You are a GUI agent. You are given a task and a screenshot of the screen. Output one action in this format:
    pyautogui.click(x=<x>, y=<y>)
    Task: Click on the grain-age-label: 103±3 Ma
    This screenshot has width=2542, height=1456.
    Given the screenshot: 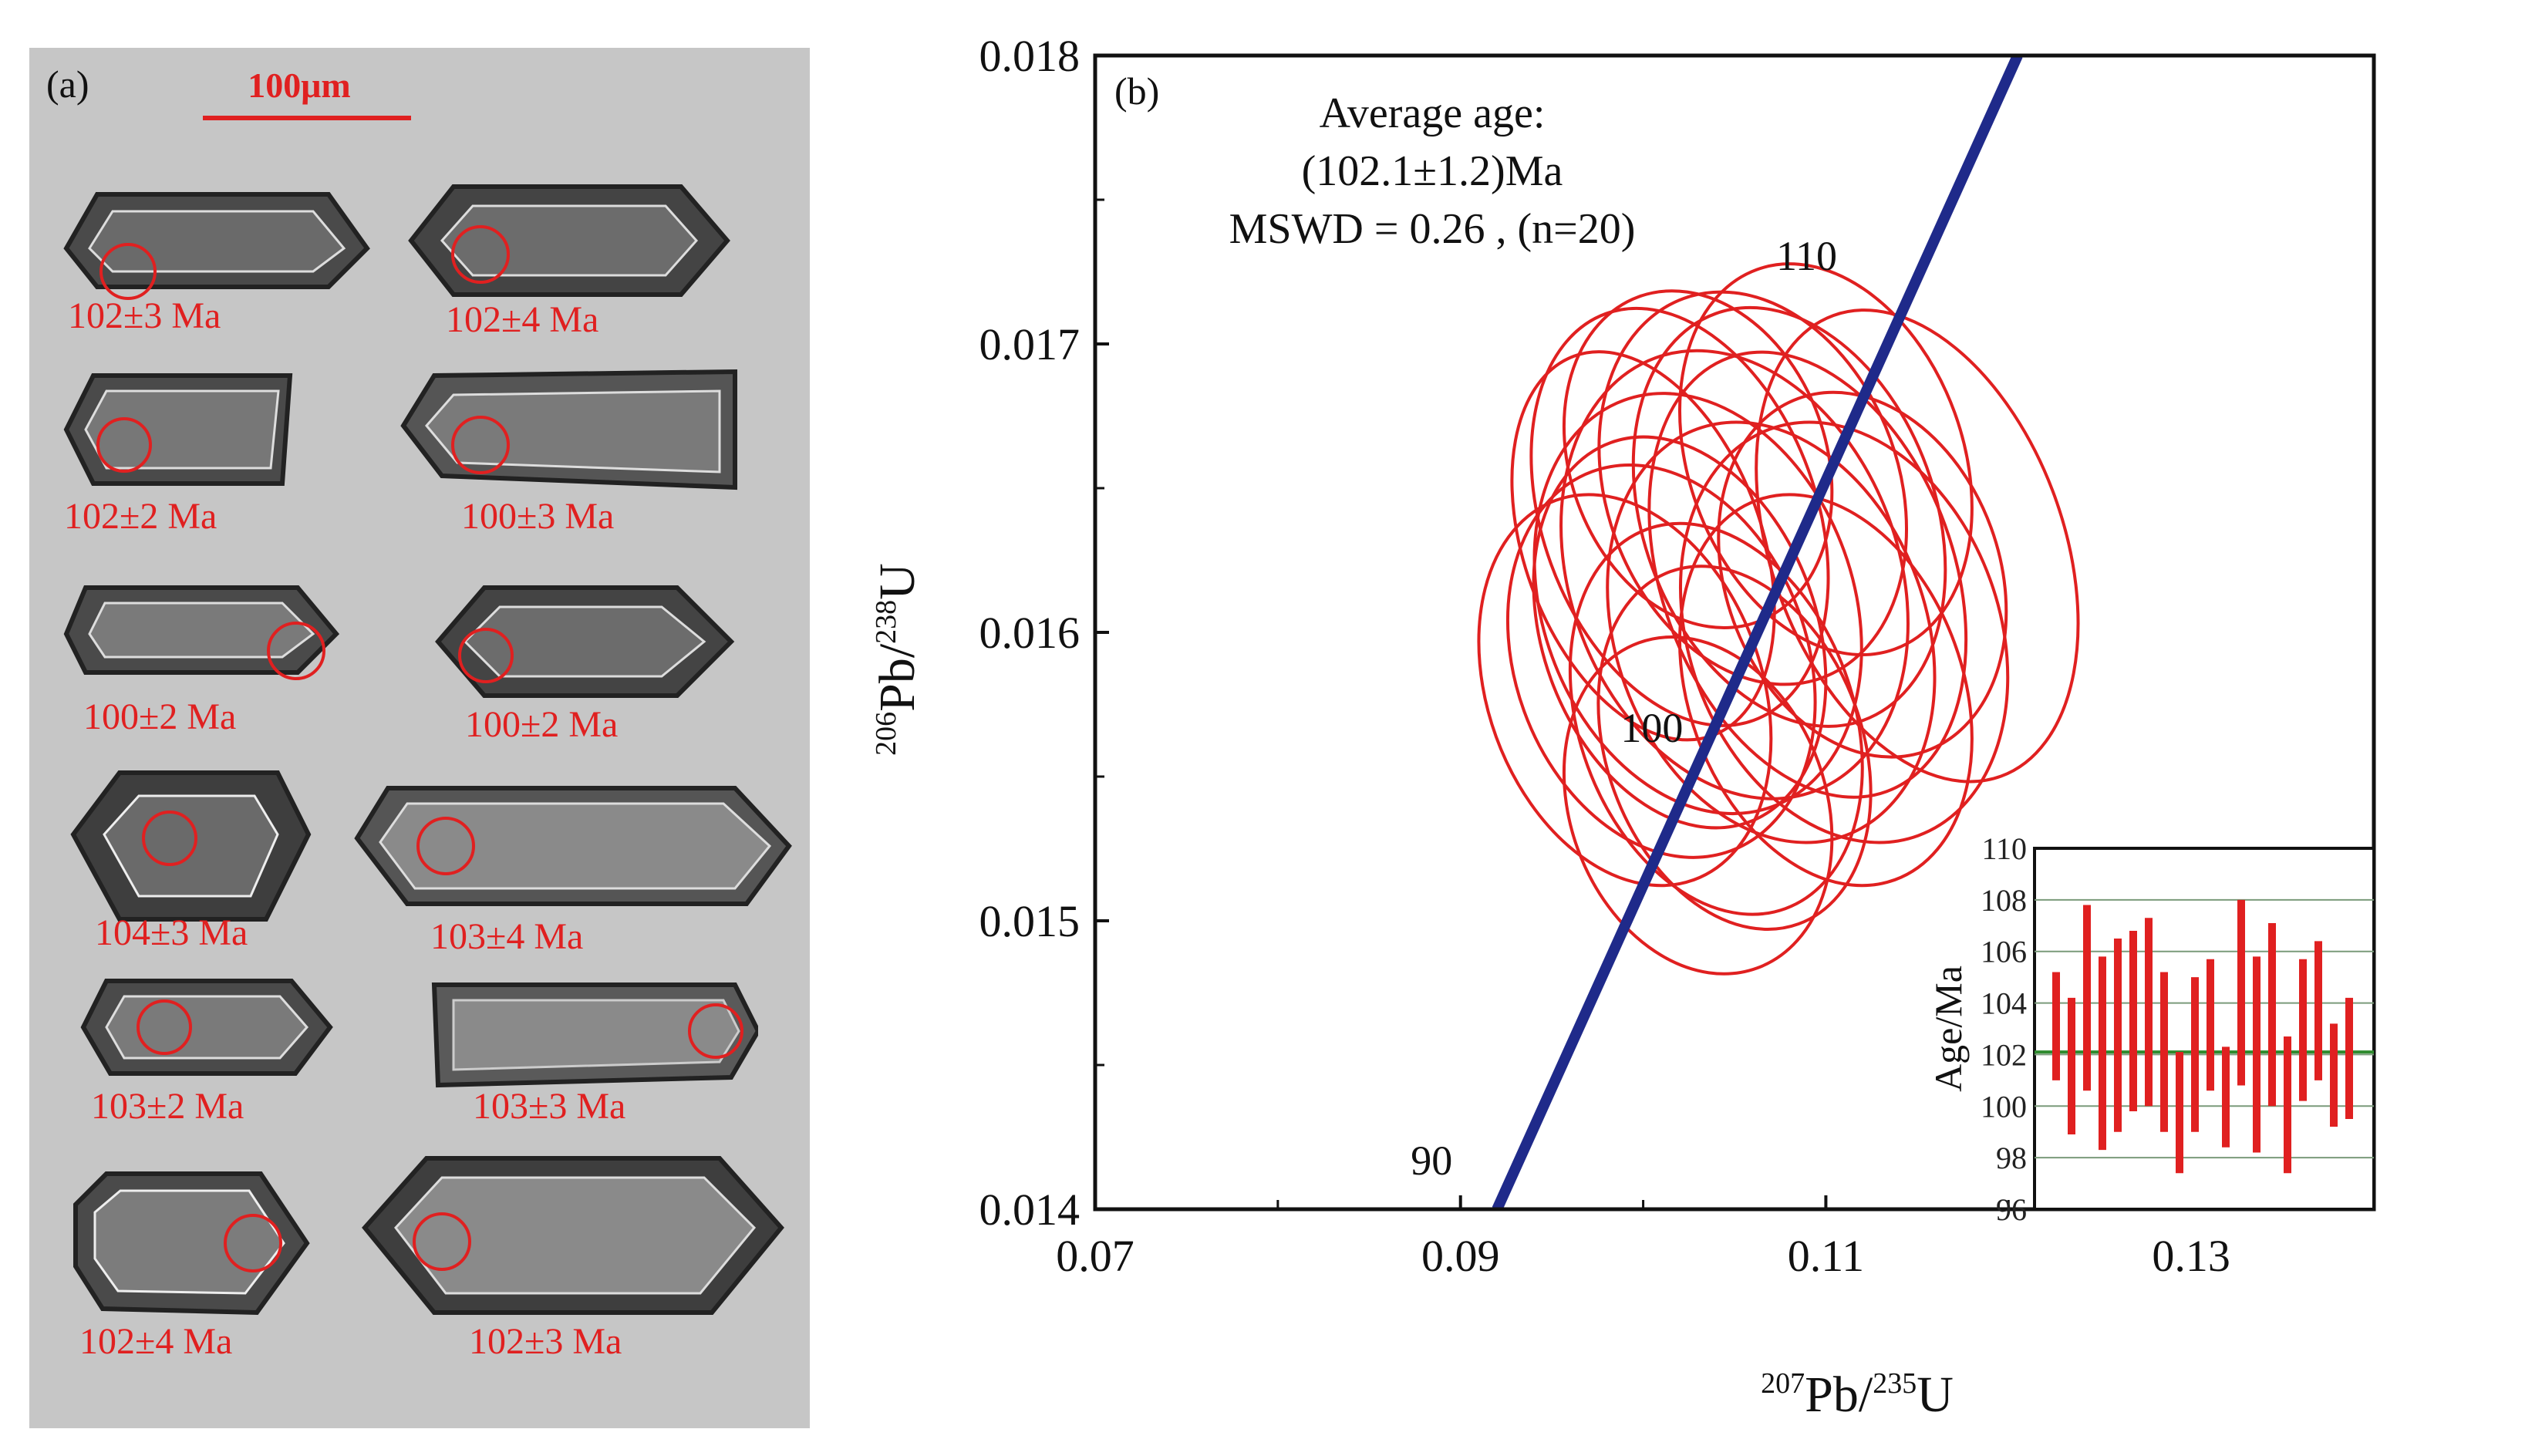 What is the action you would take?
    pyautogui.click(x=549, y=1107)
    